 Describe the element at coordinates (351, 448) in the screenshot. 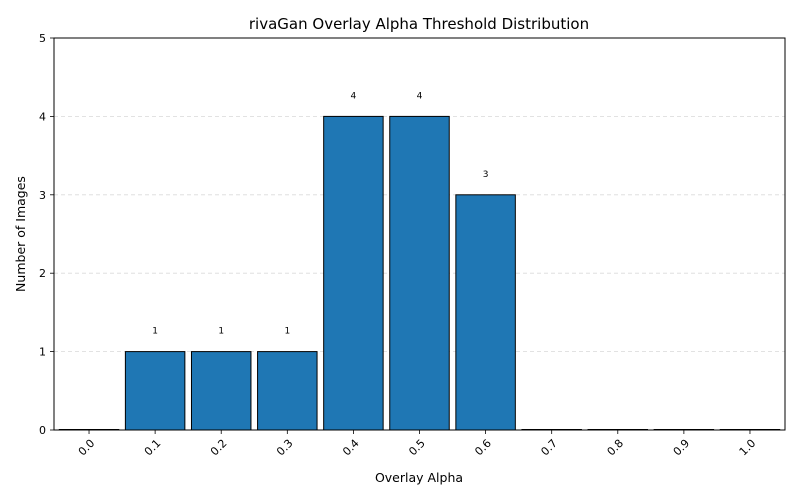

I see `x-tick-label: 0.4` at that location.